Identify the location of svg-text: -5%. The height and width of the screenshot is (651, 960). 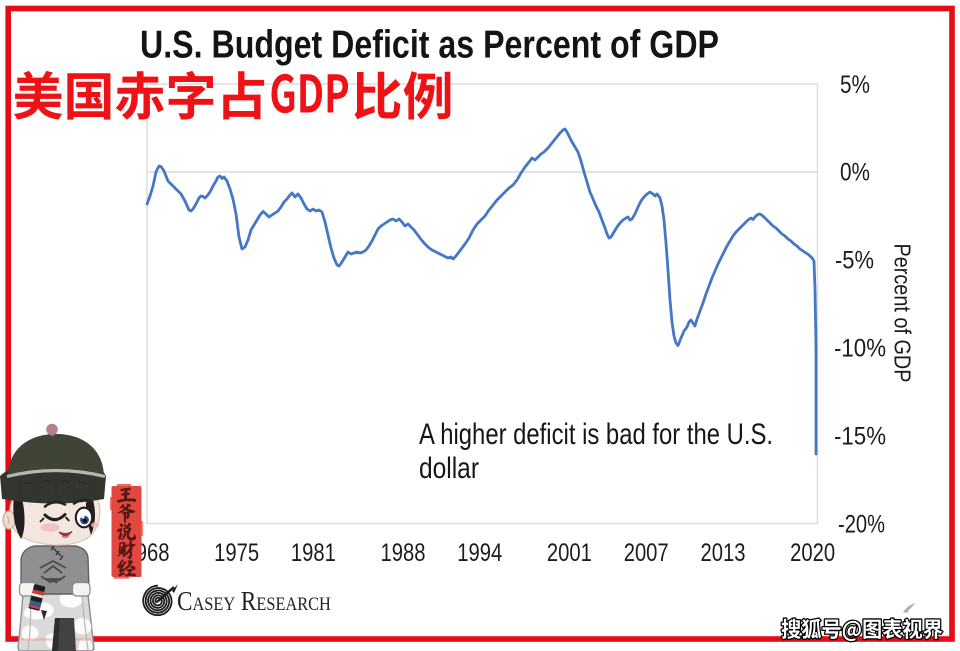
(854, 261).